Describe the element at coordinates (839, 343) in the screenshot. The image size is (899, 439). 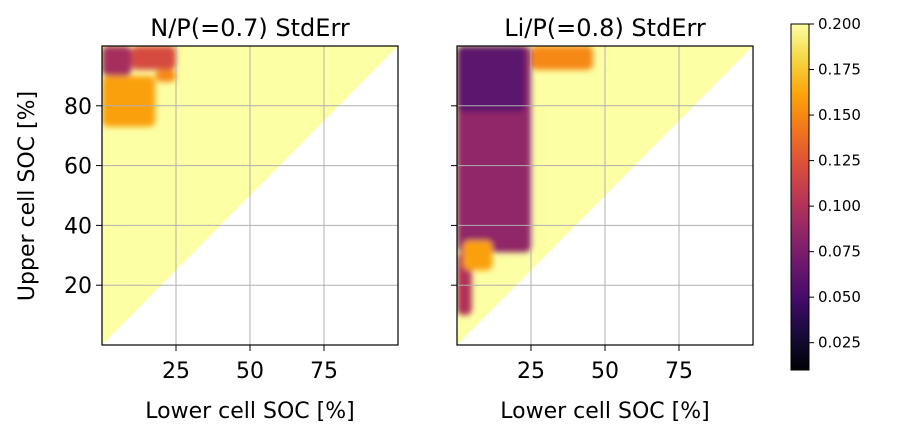
I see `colorbar-tick-label: 0.025` at that location.